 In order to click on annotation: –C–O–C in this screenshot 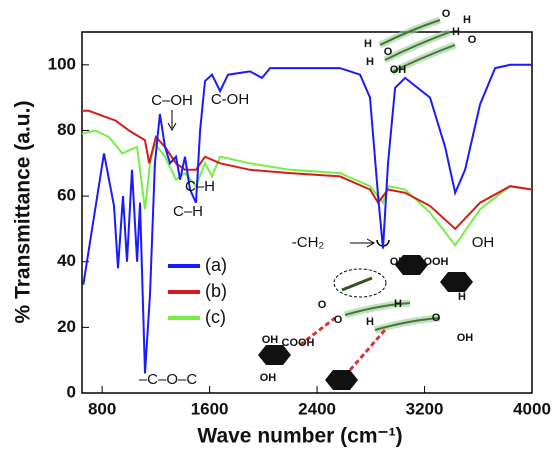, I will do `click(168, 379)`.